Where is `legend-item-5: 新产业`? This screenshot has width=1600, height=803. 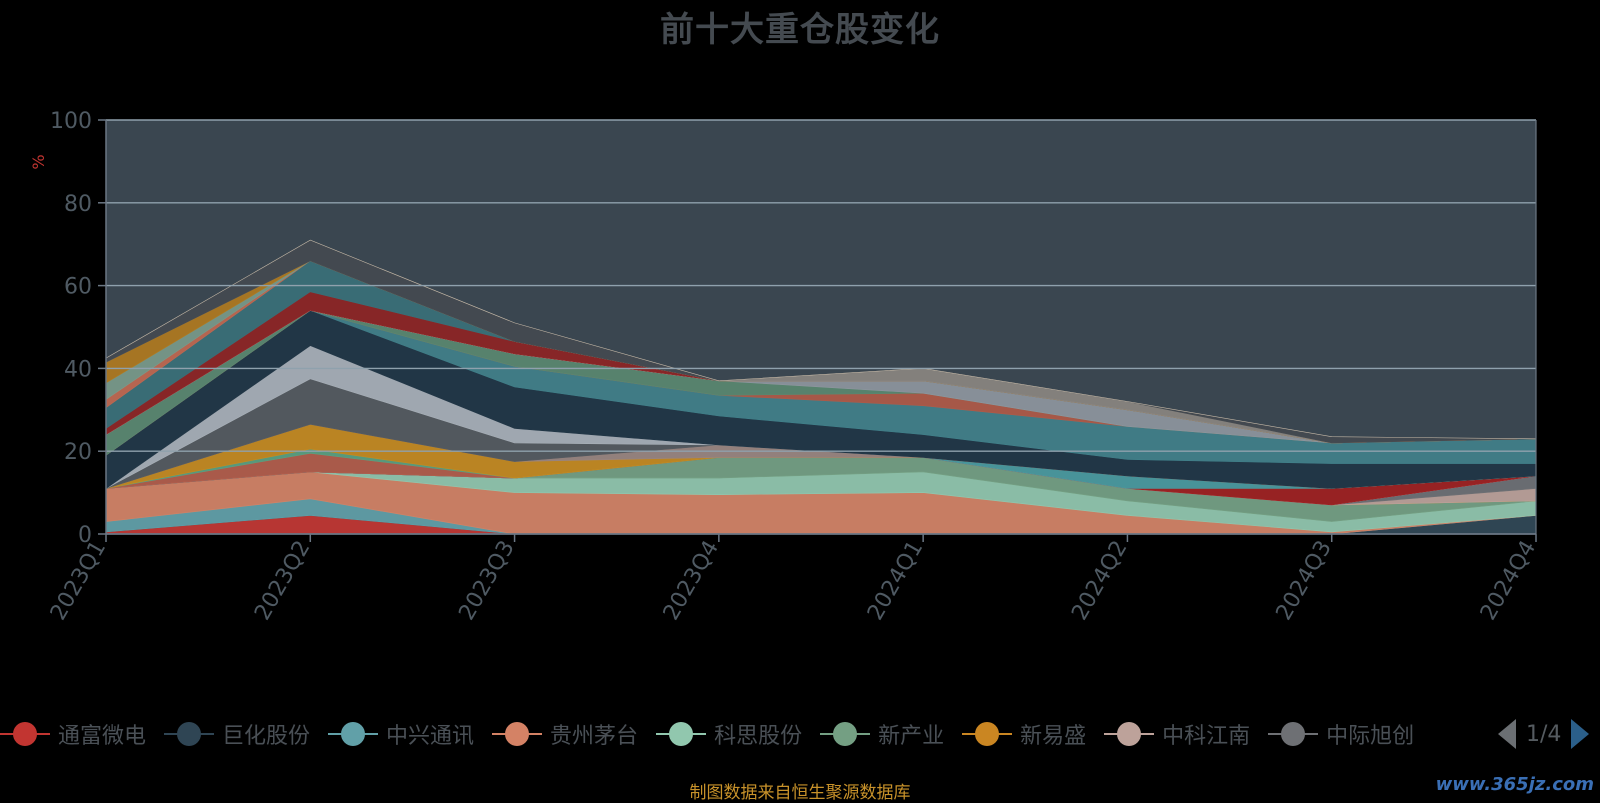
legend-item-5: 新产业 is located at coordinates (882, 734).